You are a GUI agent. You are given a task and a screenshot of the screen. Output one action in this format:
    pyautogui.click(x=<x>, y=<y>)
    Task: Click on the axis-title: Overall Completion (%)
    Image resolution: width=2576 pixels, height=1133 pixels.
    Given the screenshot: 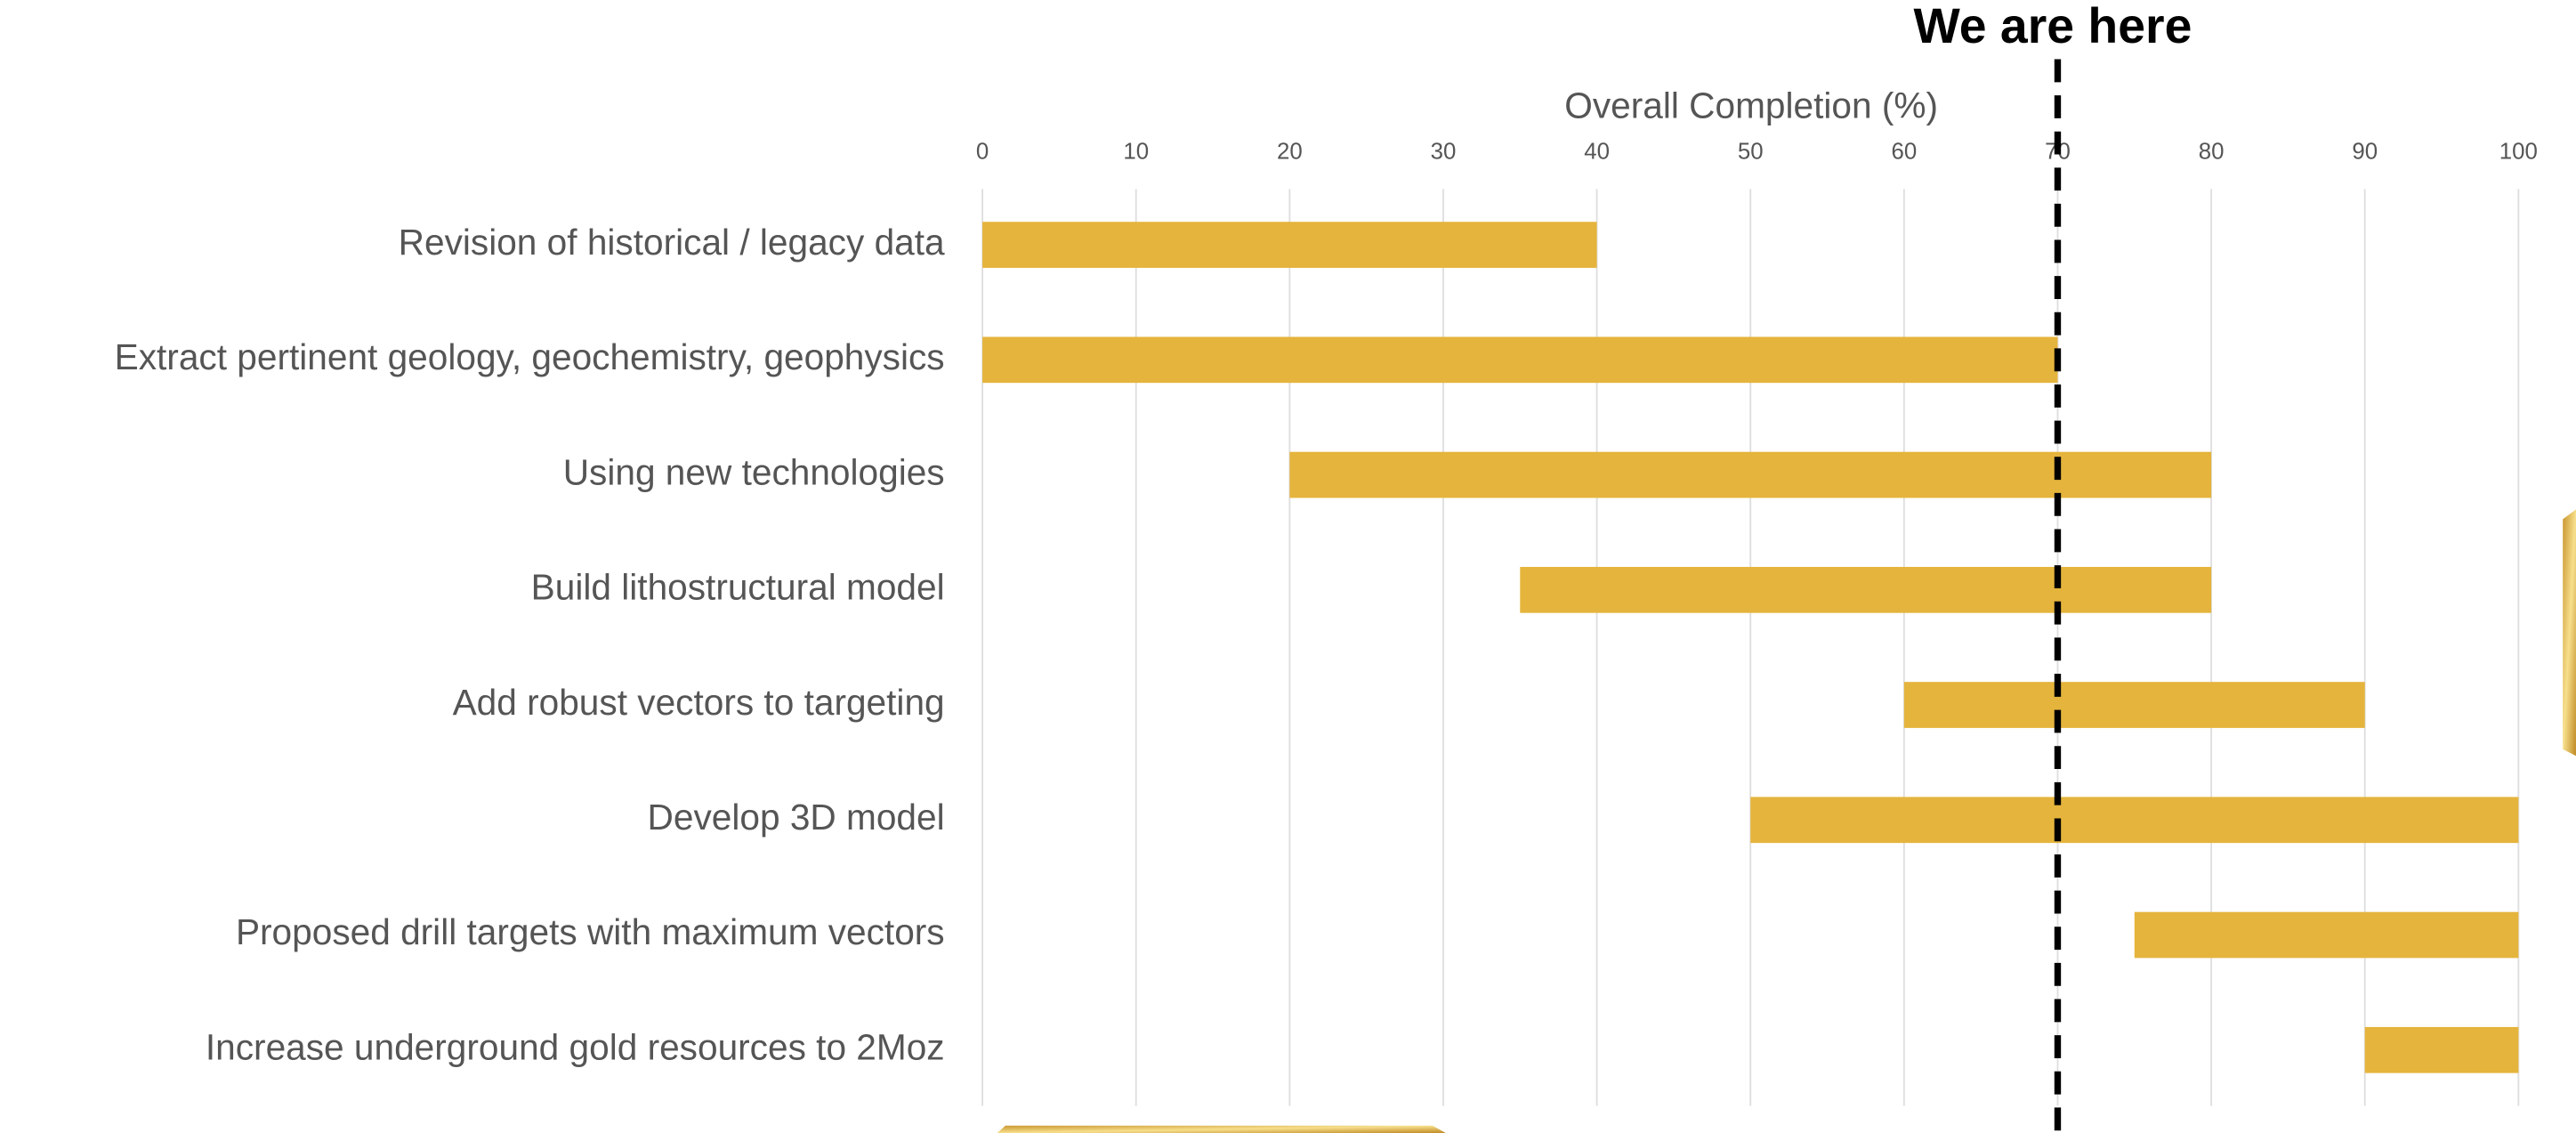 What is the action you would take?
    pyautogui.click(x=1751, y=105)
    